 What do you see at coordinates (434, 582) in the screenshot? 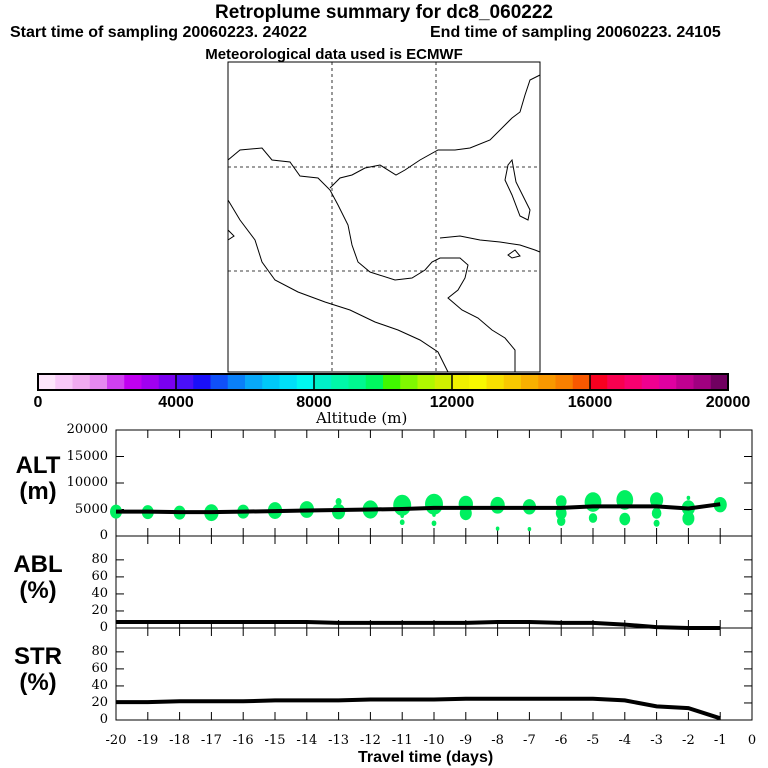
I see `abl-panel-frame` at bounding box center [434, 582].